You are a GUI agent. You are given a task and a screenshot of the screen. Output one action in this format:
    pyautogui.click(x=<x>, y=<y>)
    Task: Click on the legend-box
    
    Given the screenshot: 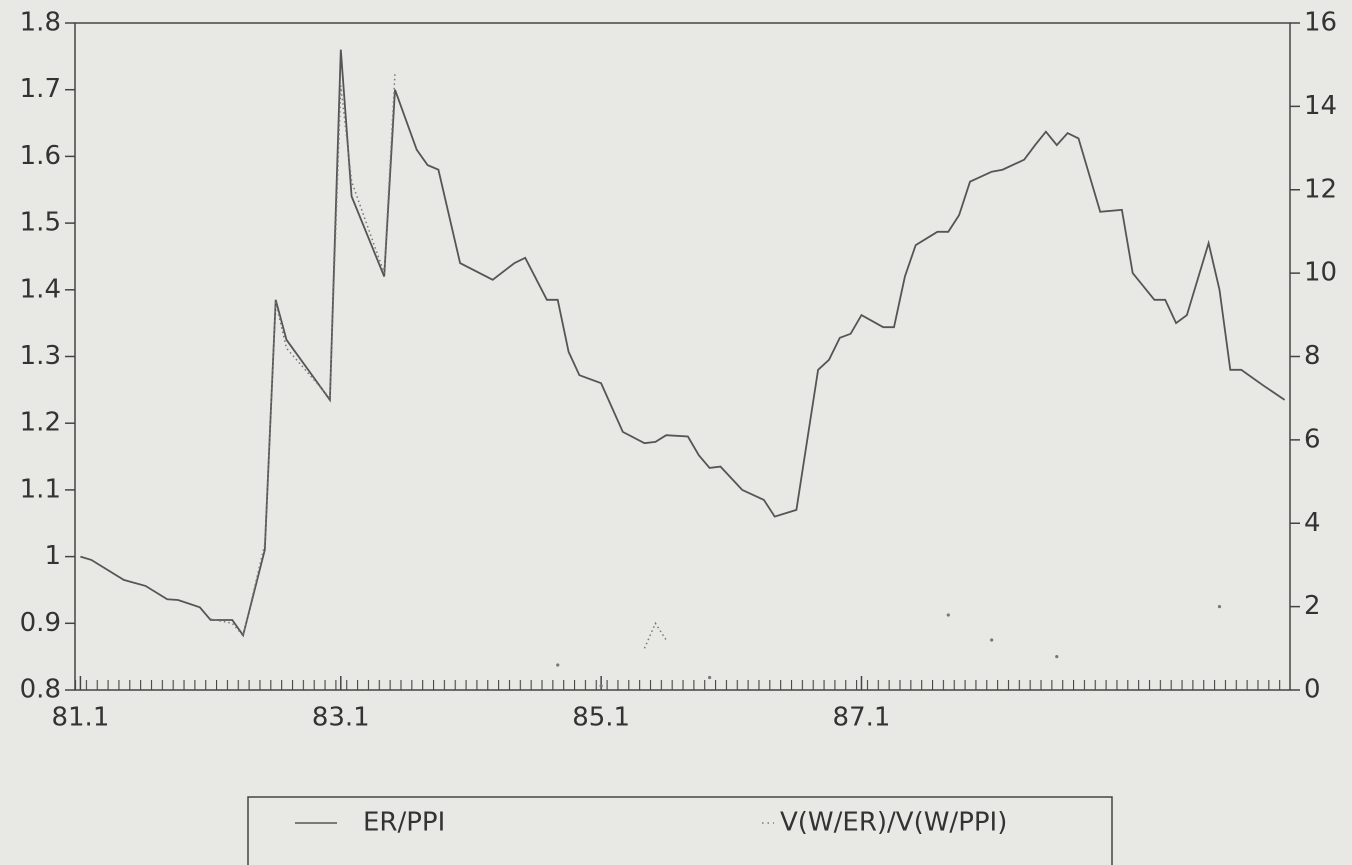 What is the action you would take?
    pyautogui.click(x=680, y=830)
    